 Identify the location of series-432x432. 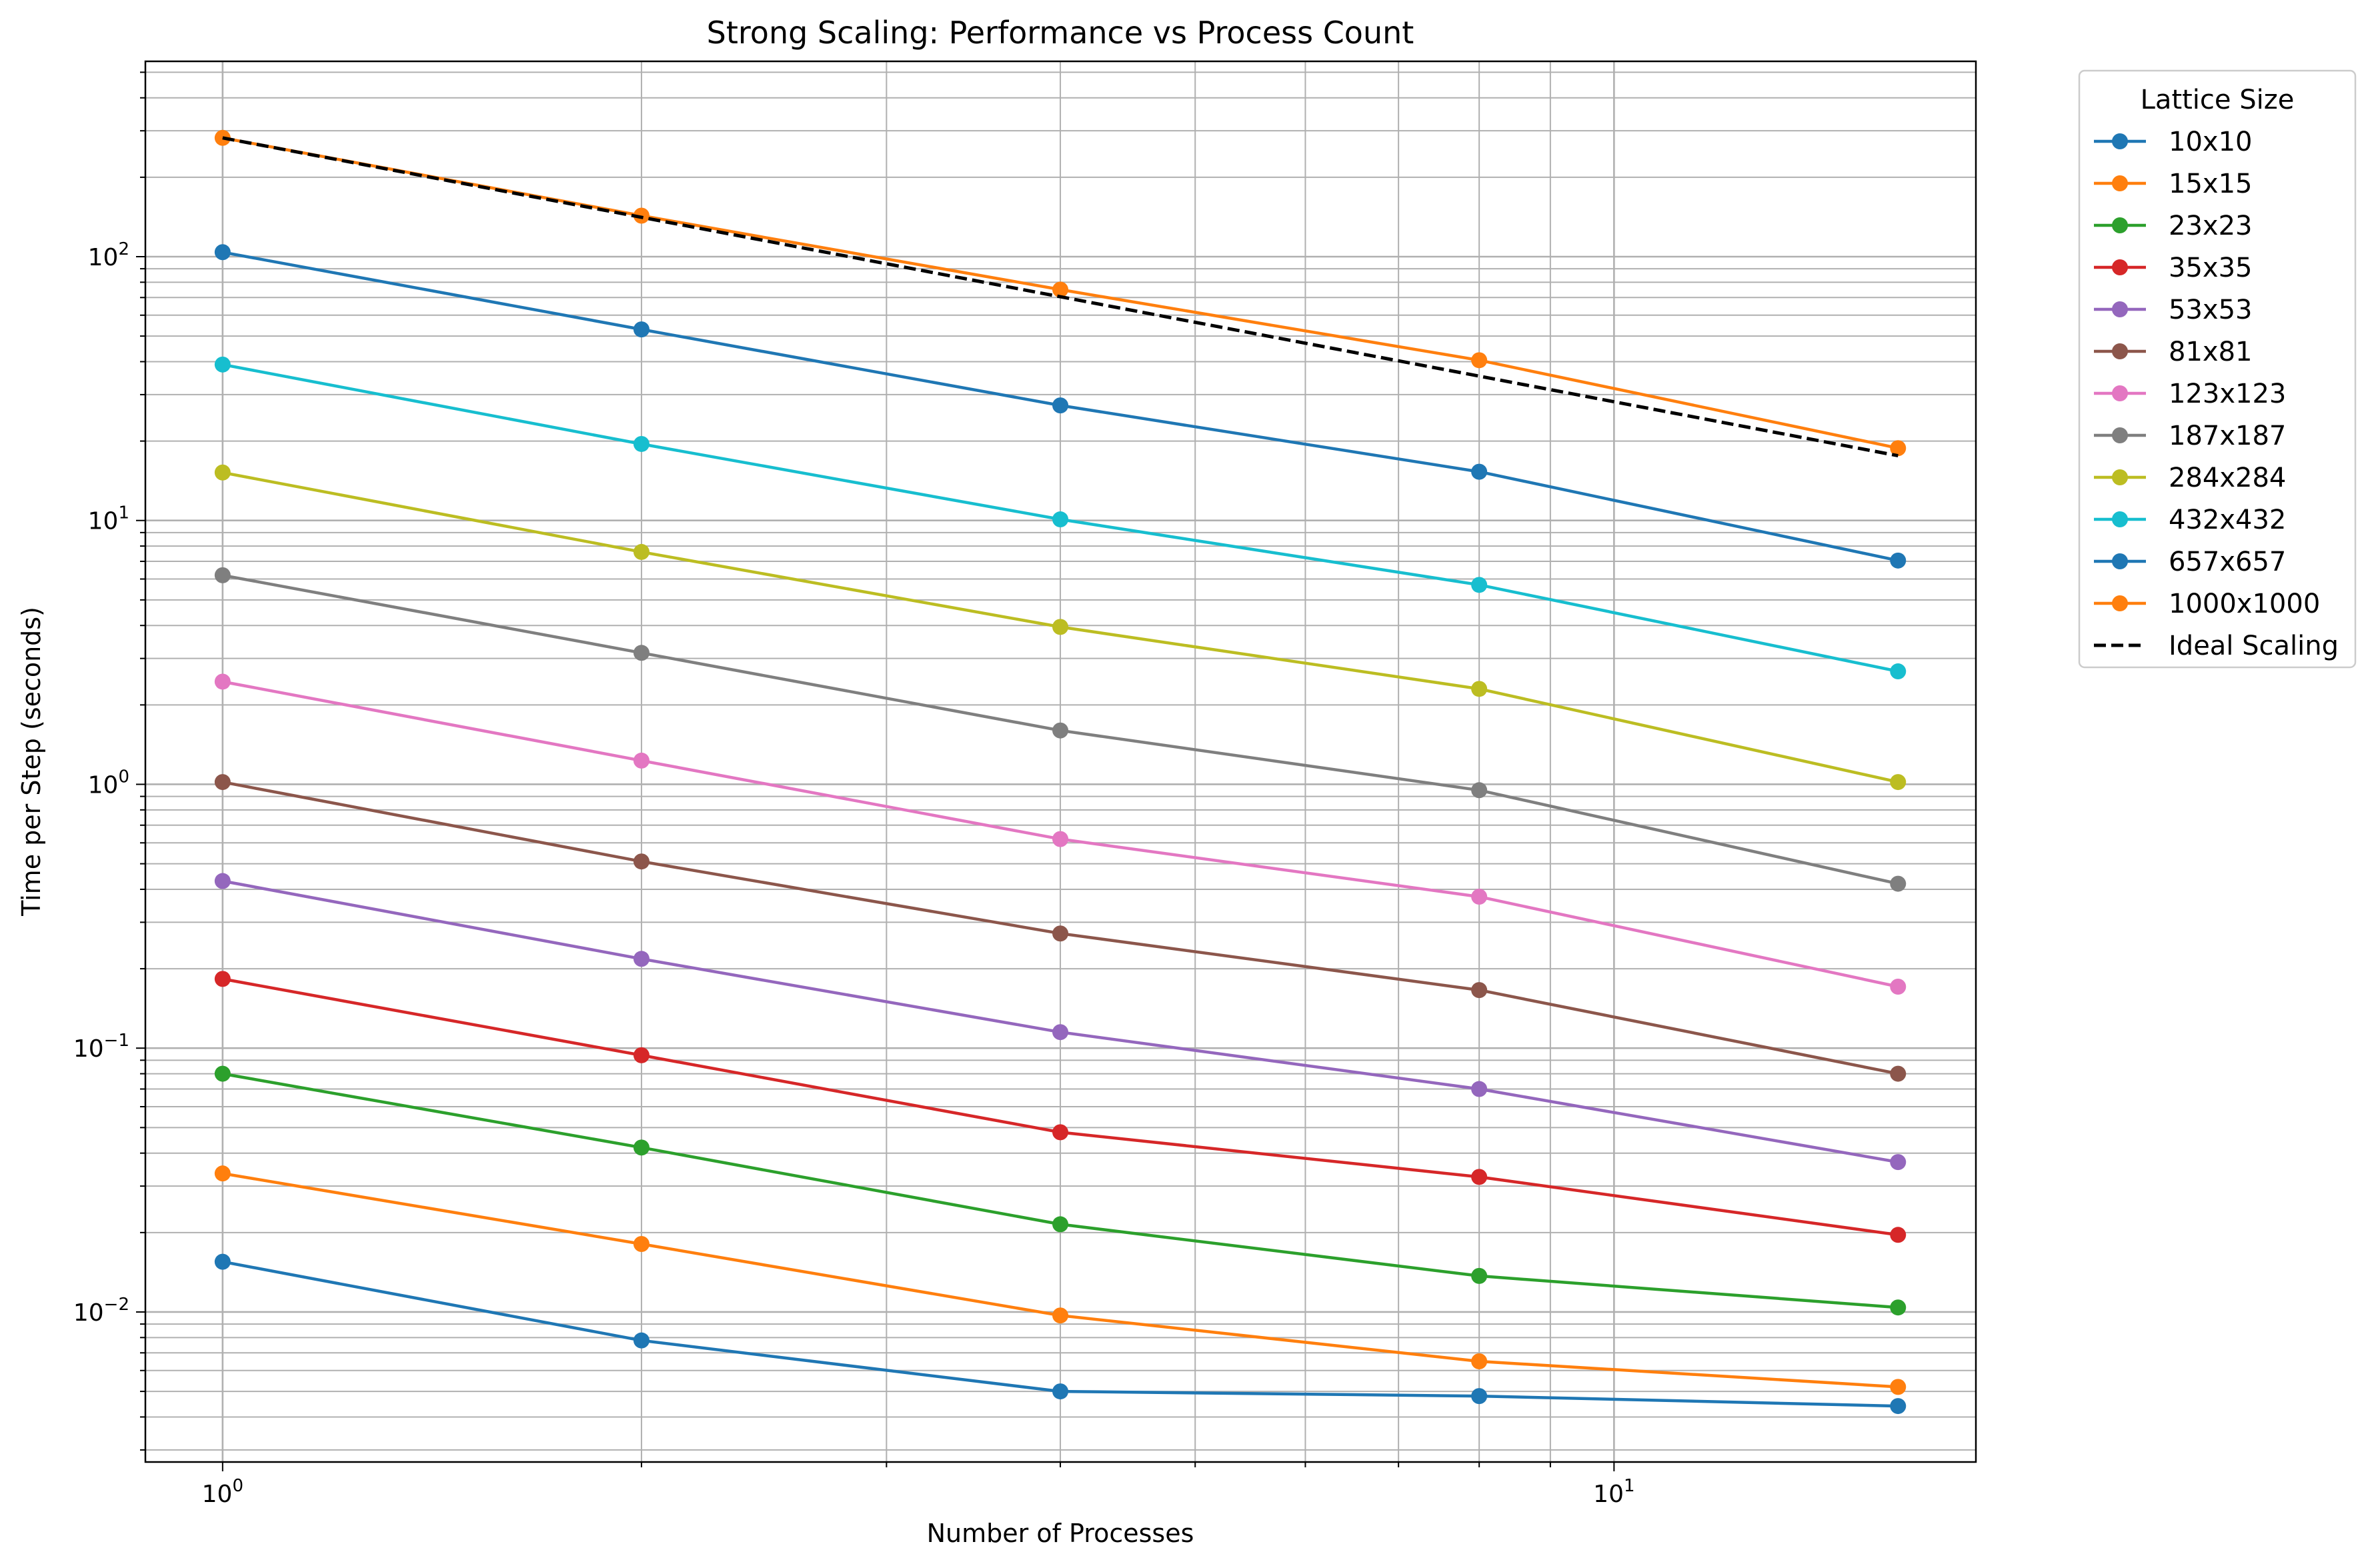
(1060, 518).